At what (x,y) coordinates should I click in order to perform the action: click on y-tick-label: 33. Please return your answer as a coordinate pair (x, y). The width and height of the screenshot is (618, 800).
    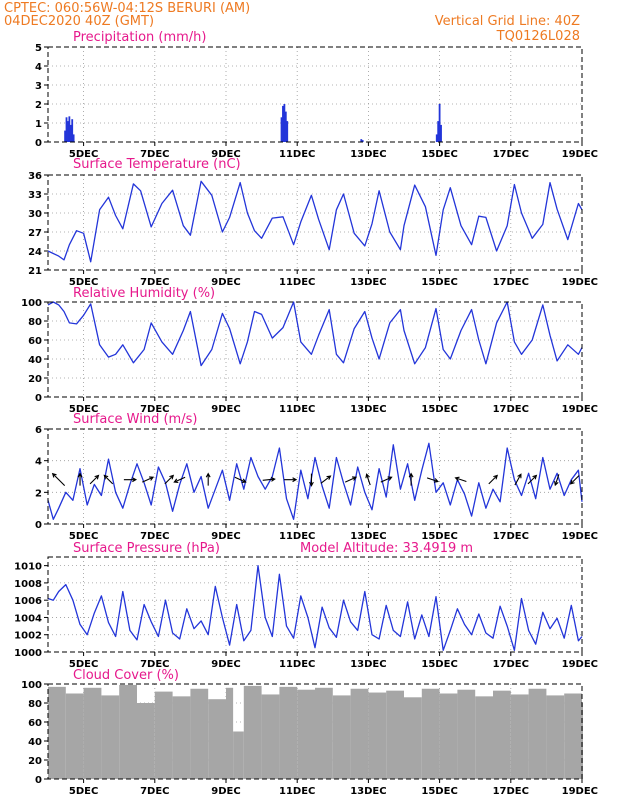
    Looking at the image, I should click on (35, 195).